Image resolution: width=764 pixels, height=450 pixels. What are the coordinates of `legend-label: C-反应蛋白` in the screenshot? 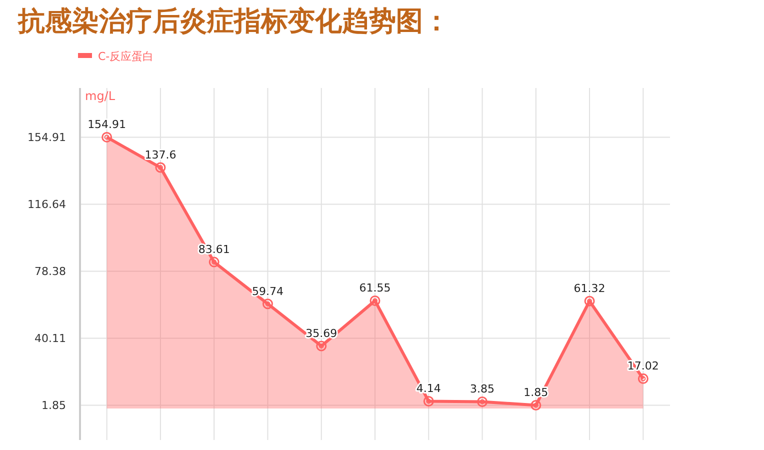 It's located at (126, 56).